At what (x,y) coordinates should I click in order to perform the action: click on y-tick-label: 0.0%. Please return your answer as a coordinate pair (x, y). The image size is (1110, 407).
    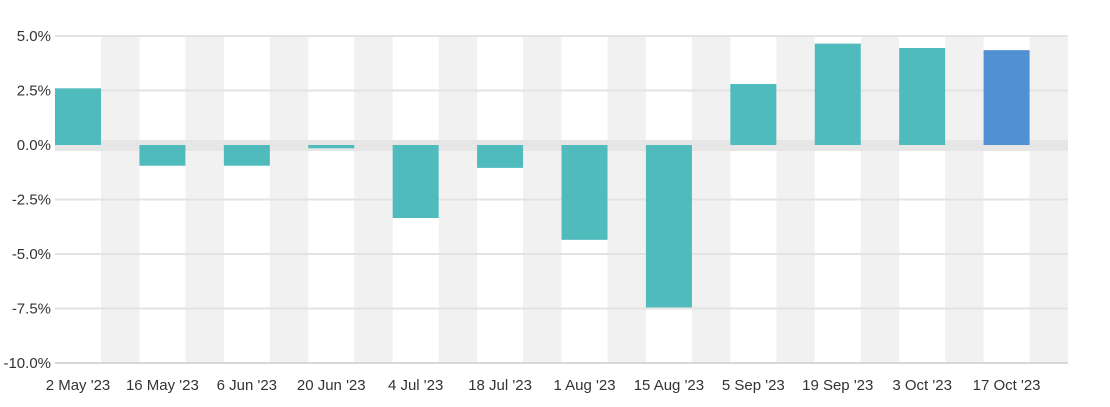
    Looking at the image, I should click on (34, 145).